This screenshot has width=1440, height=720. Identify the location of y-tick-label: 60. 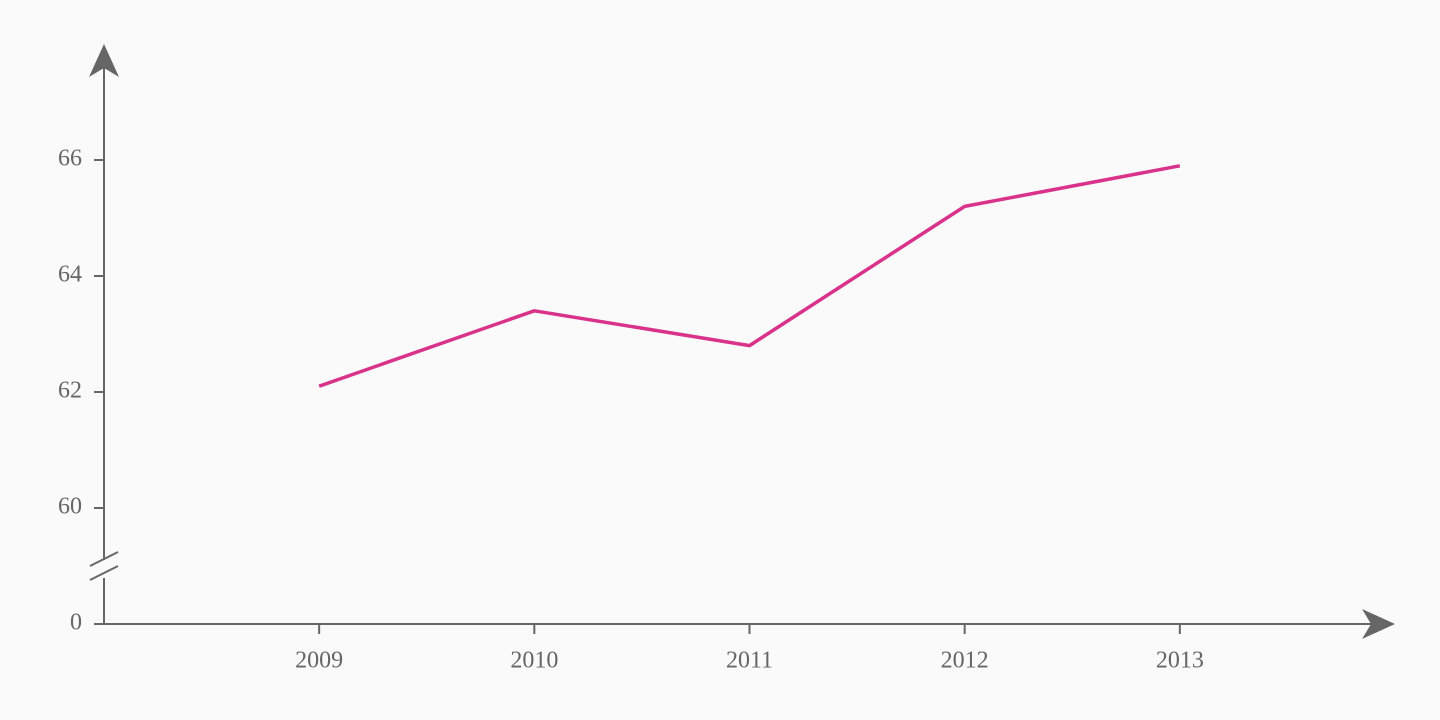
(70, 507).